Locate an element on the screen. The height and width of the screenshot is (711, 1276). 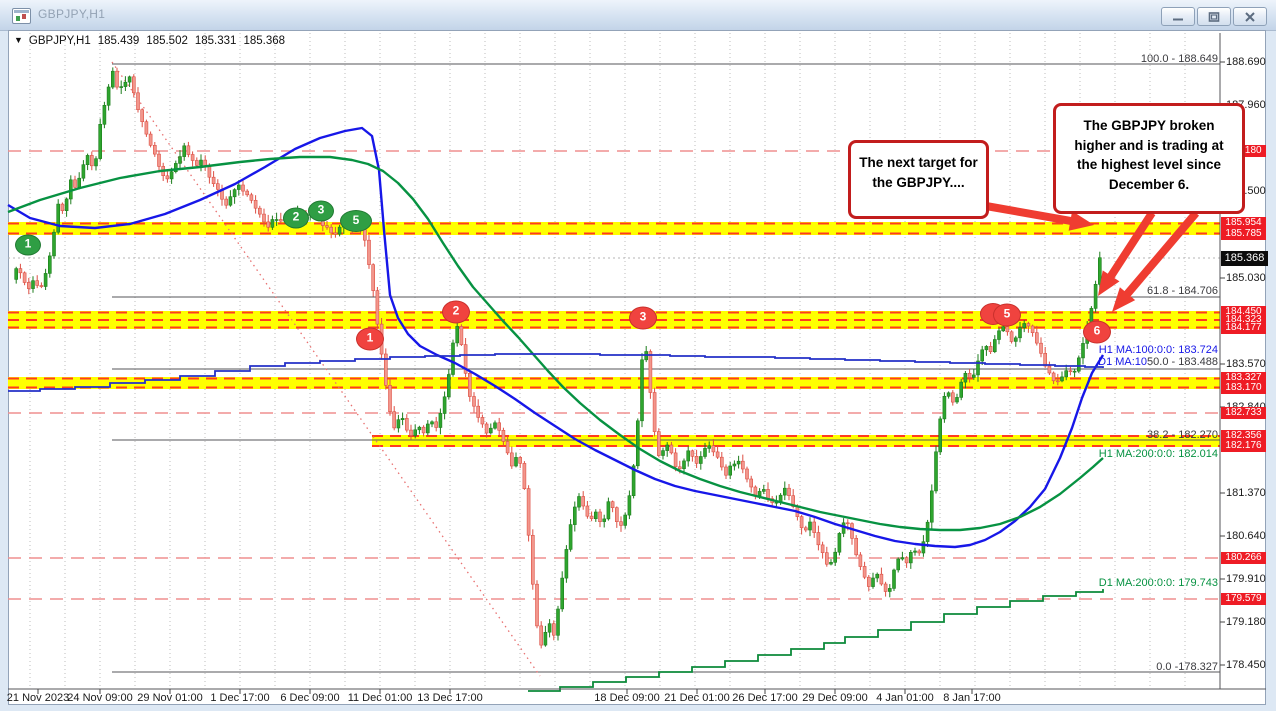
price-tick-label: 185.030 is located at coordinates (1246, 278).